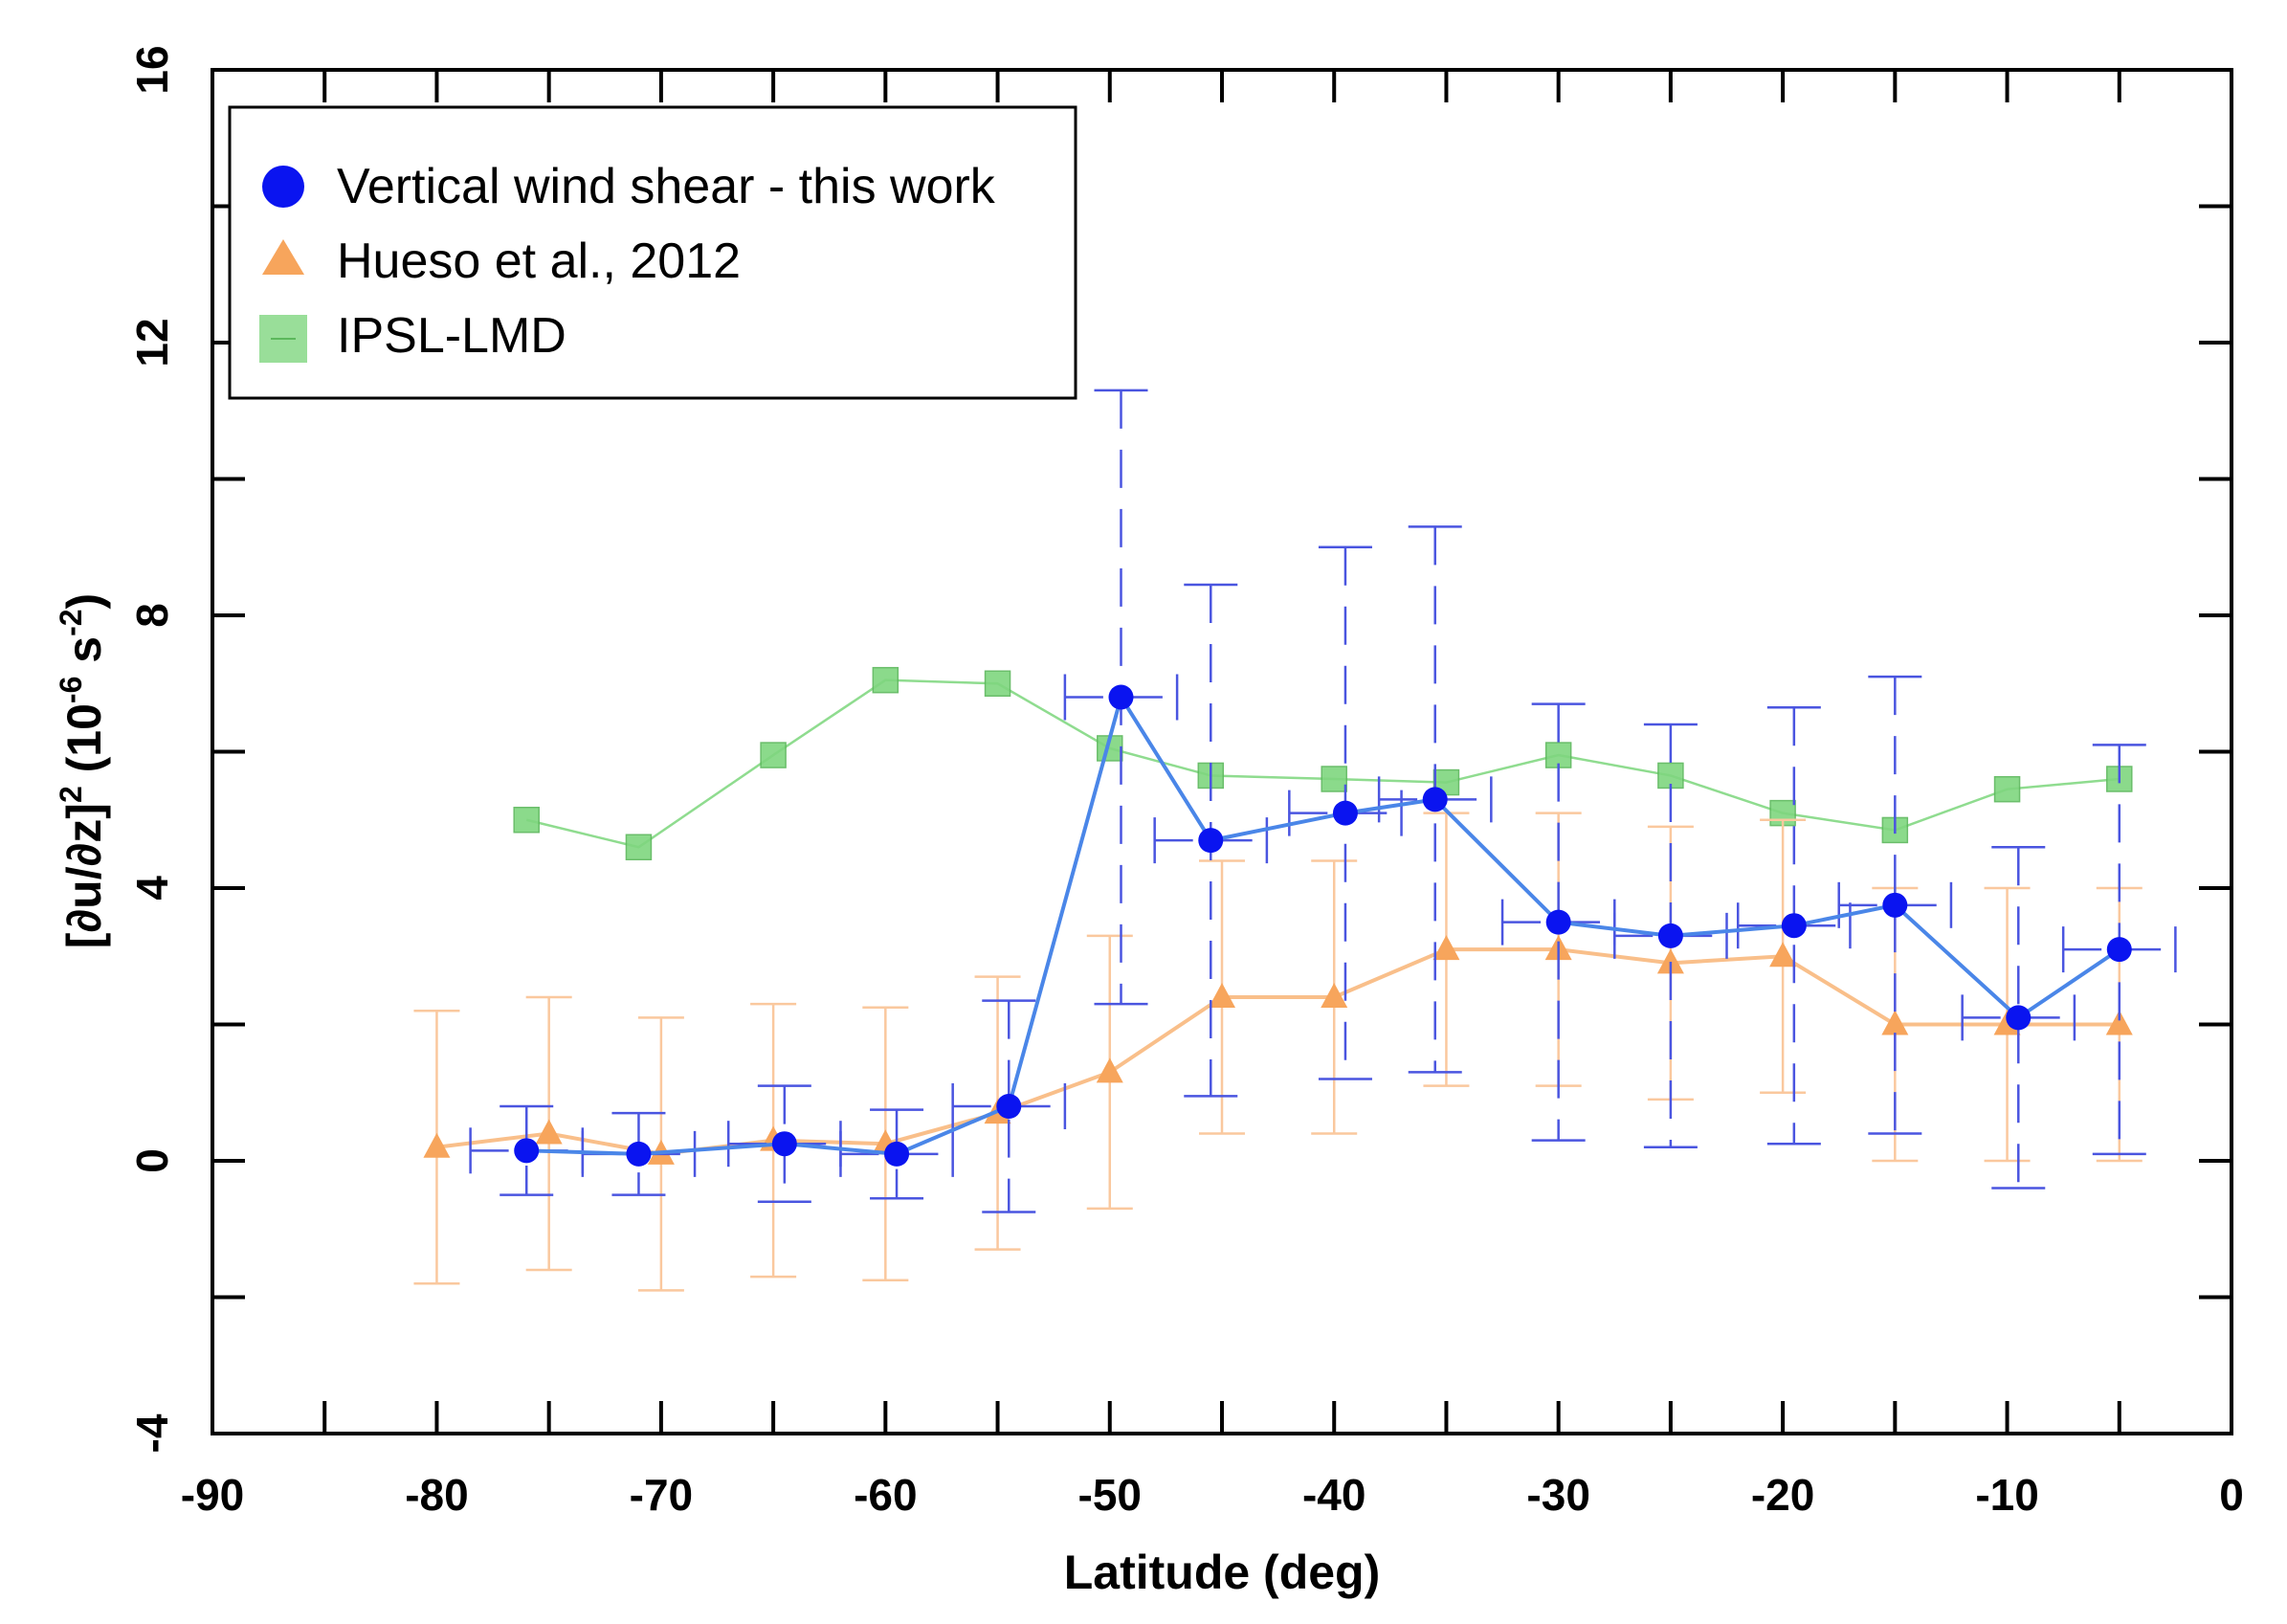 The image size is (2287, 1624). I want to click on y-title-sup-f: -2, so click(71, 622).